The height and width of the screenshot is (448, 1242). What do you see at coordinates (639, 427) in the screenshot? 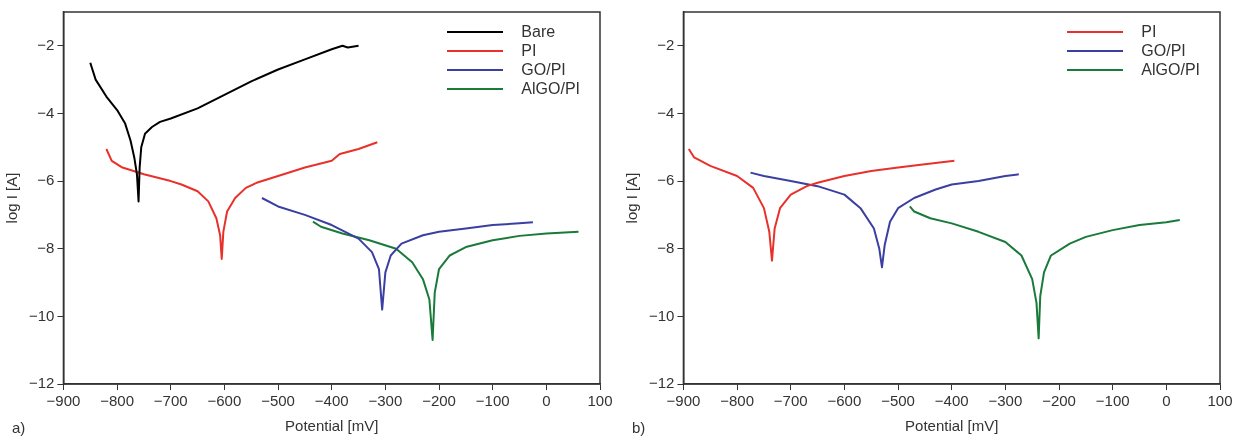
I see `text: b)` at bounding box center [639, 427].